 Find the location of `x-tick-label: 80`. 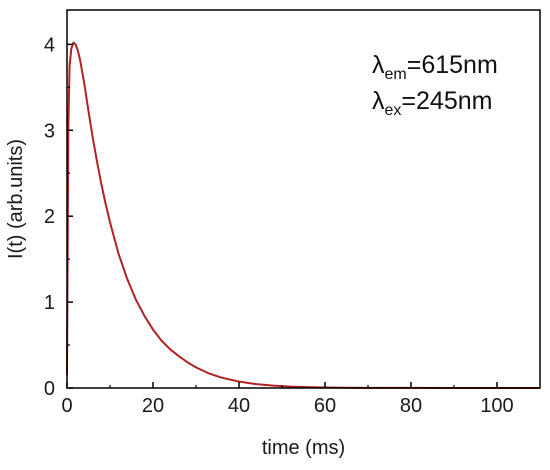

x-tick-label: 80 is located at coordinates (411, 406).